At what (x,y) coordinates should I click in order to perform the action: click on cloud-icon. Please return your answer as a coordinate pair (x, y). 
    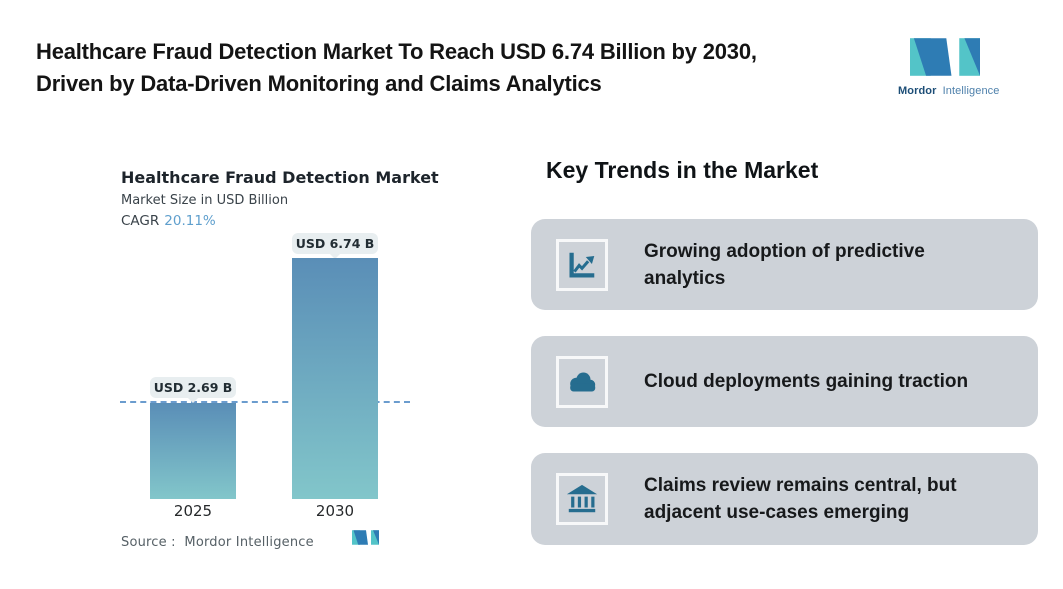
    Looking at the image, I should click on (583, 381).